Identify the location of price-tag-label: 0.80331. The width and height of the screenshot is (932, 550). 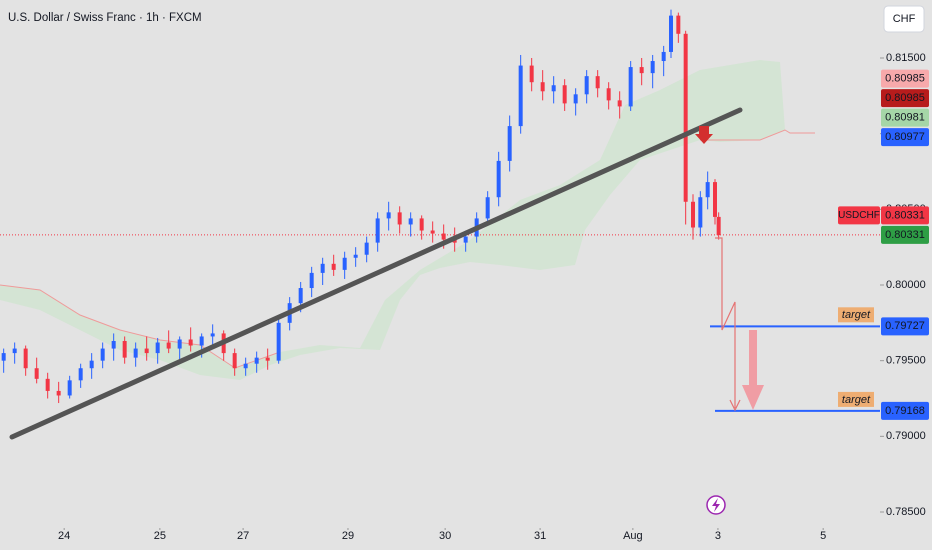
(905, 235).